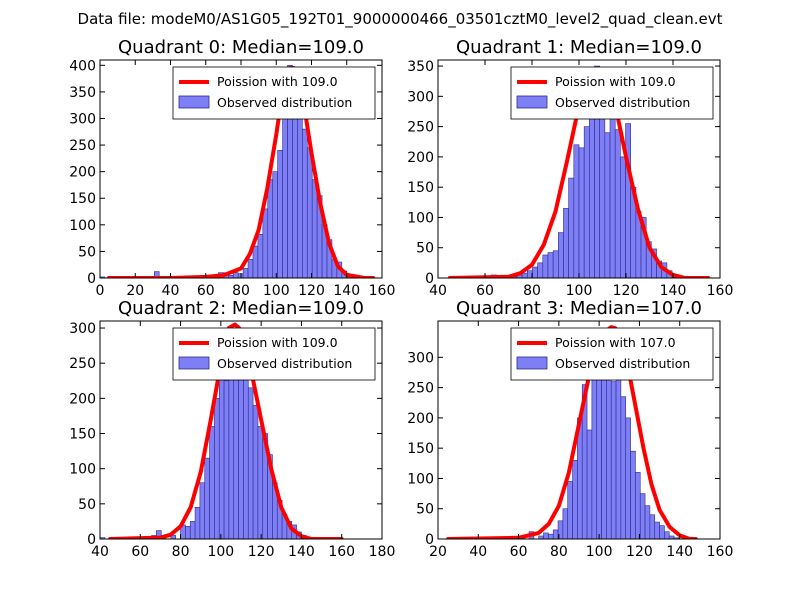  Describe the element at coordinates (579, 47) in the screenshot. I see `panel-title: Quadrant 1: Median=109.0` at that location.